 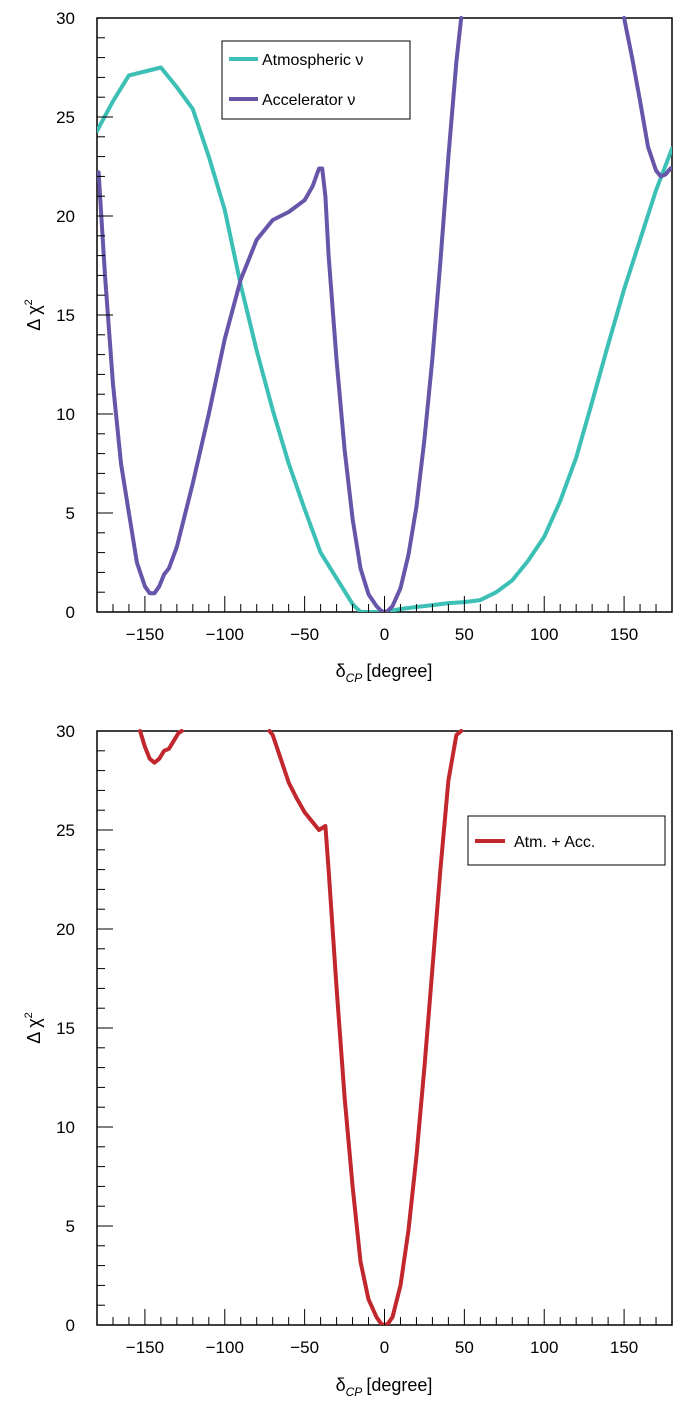 What do you see at coordinates (308, 100) in the screenshot?
I see `legend-label-accelerator: Accelerator ν` at bounding box center [308, 100].